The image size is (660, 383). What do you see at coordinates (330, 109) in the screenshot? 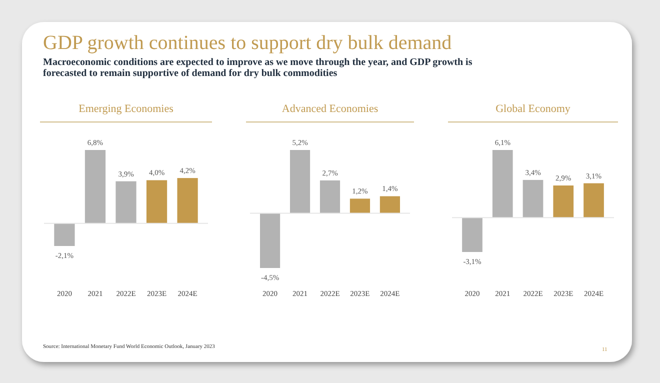
I see `chart-title: Advanced Economies` at bounding box center [330, 109].